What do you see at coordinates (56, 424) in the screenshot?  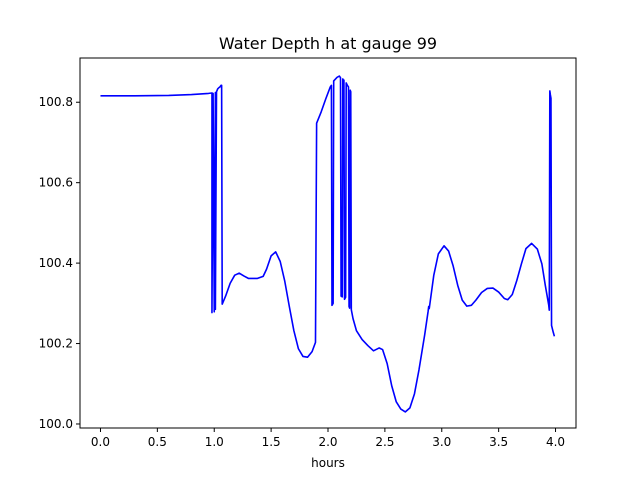 I see `y-tick-label: 100.0` at bounding box center [56, 424].